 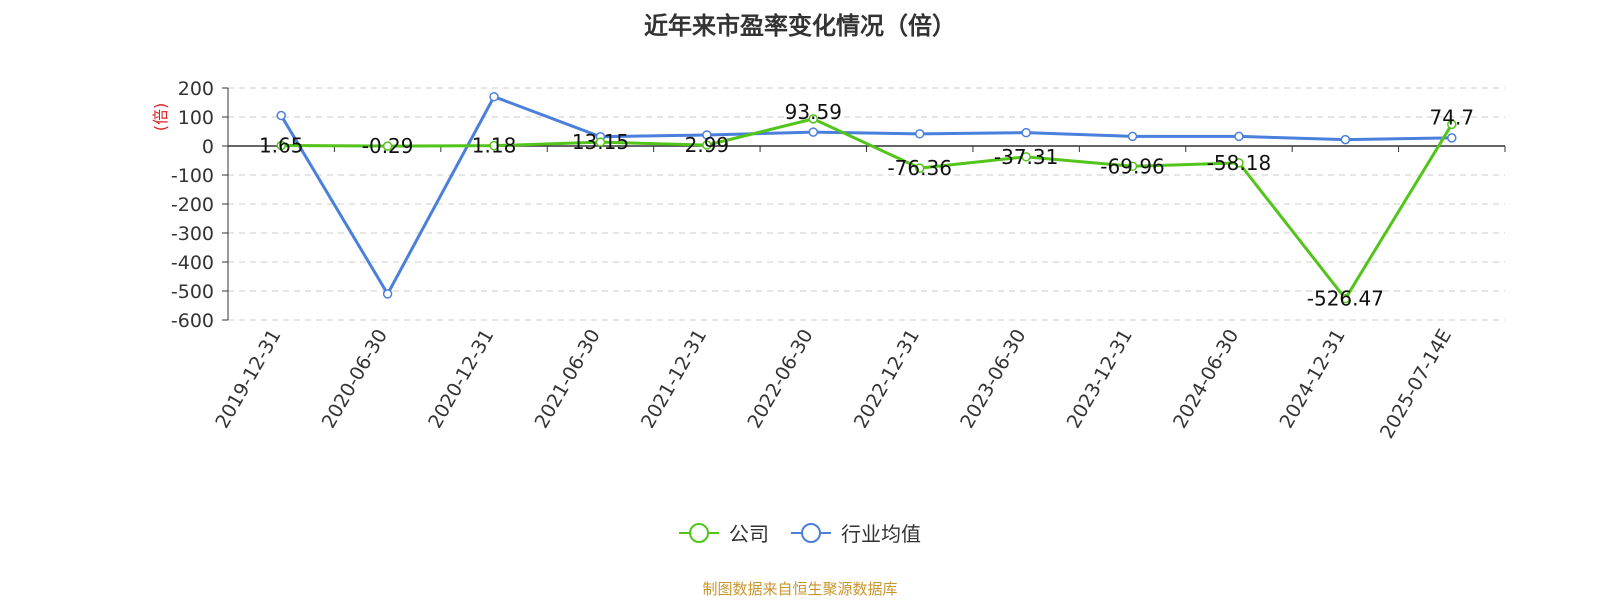 What do you see at coordinates (1100, 379) in the screenshot?
I see `x-tick-label: 2023-12-31` at bounding box center [1100, 379].